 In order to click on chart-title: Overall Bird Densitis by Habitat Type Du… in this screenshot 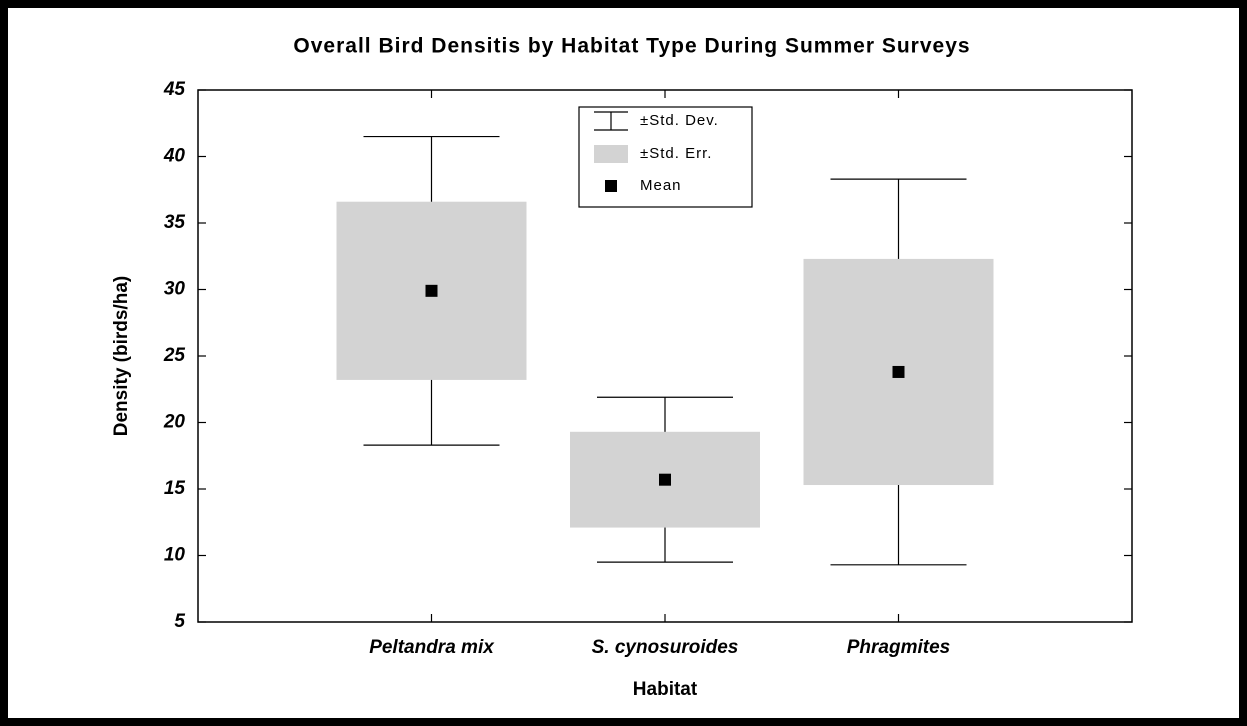, I will do `click(631, 46)`.